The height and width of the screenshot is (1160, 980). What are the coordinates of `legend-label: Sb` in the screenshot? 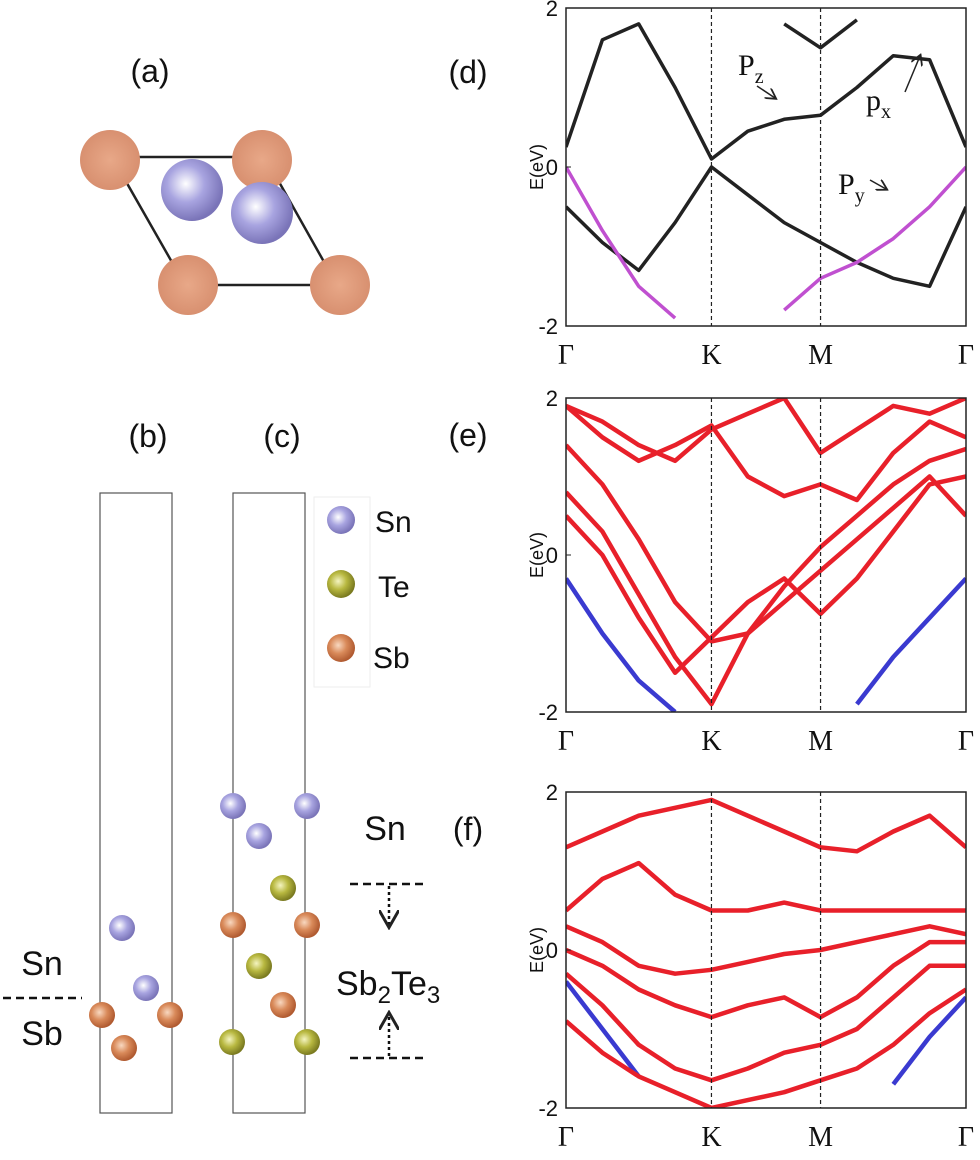 It's located at (391, 658).